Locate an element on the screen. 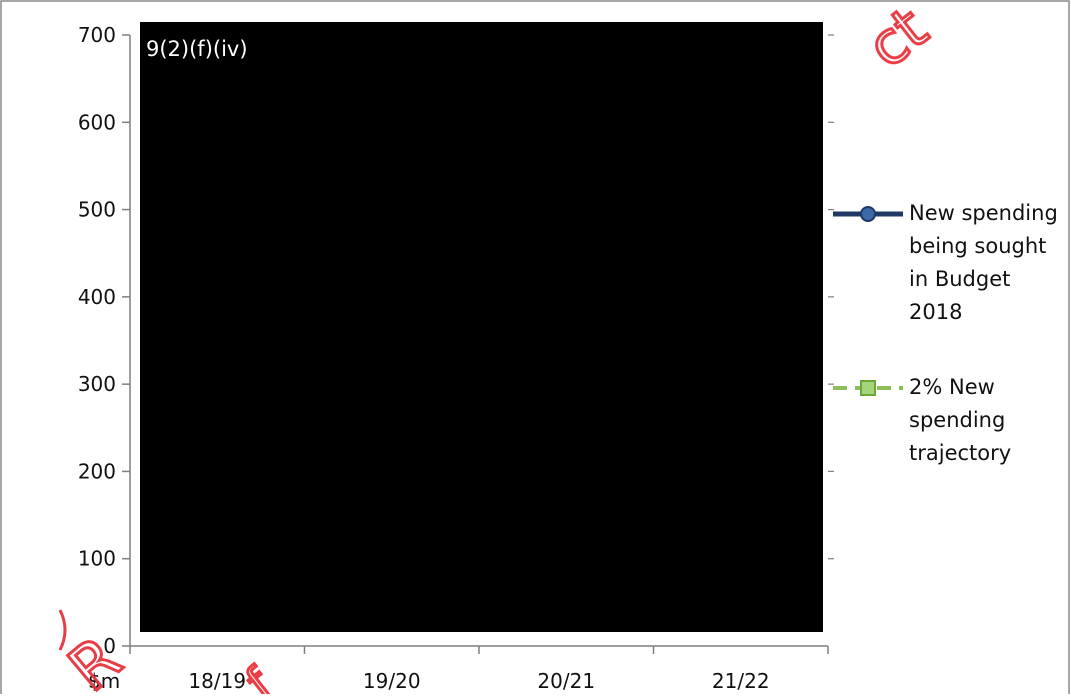 This screenshot has width=1071, height=698. x-axis: 18/19 19/20 20/21 21/22 $m is located at coordinates (458, 669).